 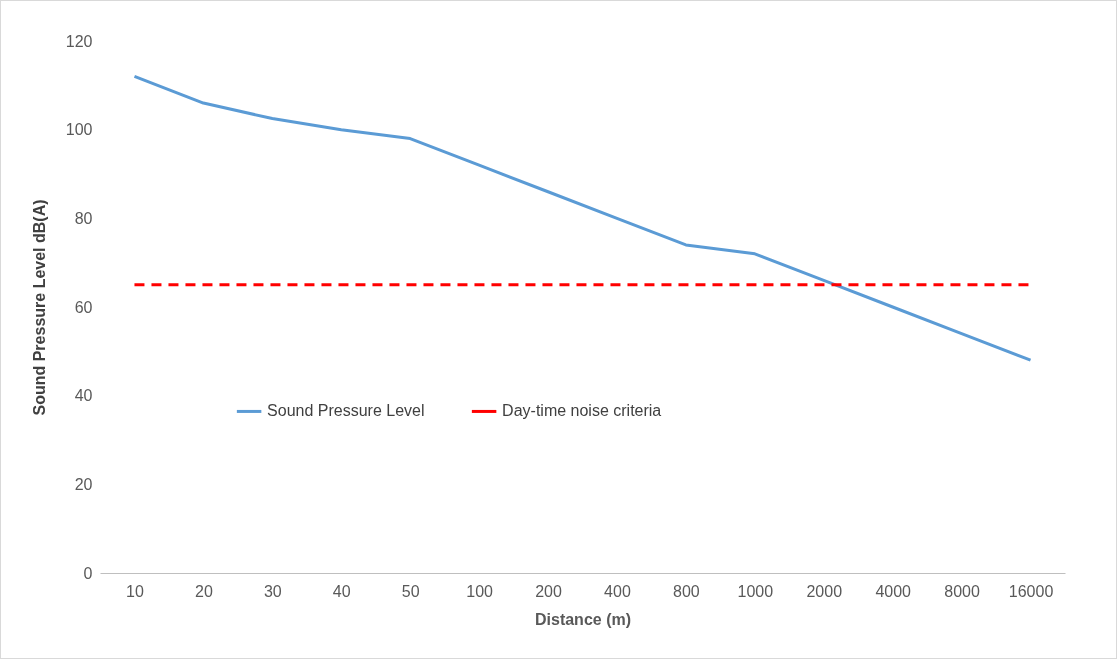 What do you see at coordinates (824, 591) in the screenshot?
I see `x-tick-label: 2000` at bounding box center [824, 591].